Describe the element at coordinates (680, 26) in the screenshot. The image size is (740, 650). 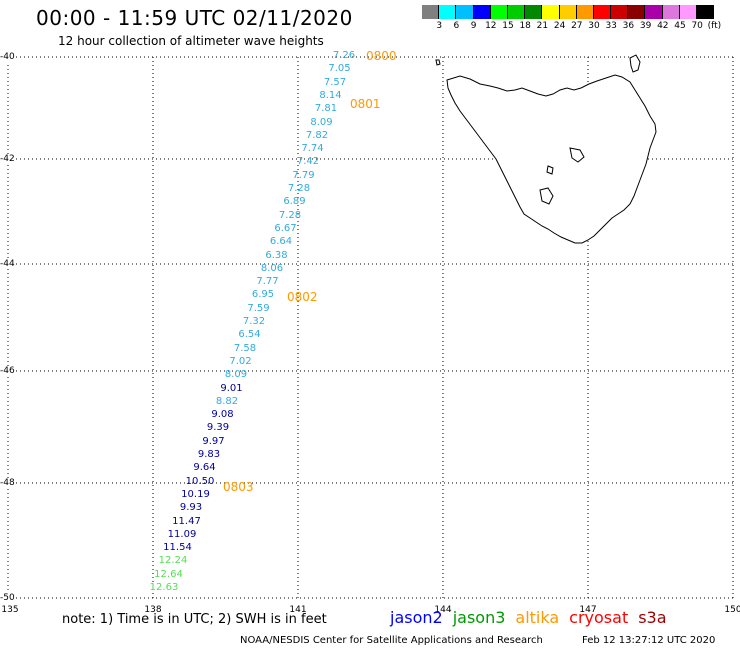
I see `scale-label: 45` at that location.